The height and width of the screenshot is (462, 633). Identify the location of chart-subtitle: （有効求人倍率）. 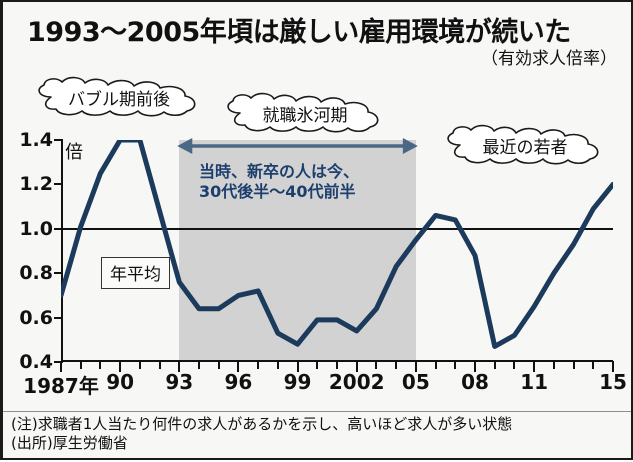
(549, 59).